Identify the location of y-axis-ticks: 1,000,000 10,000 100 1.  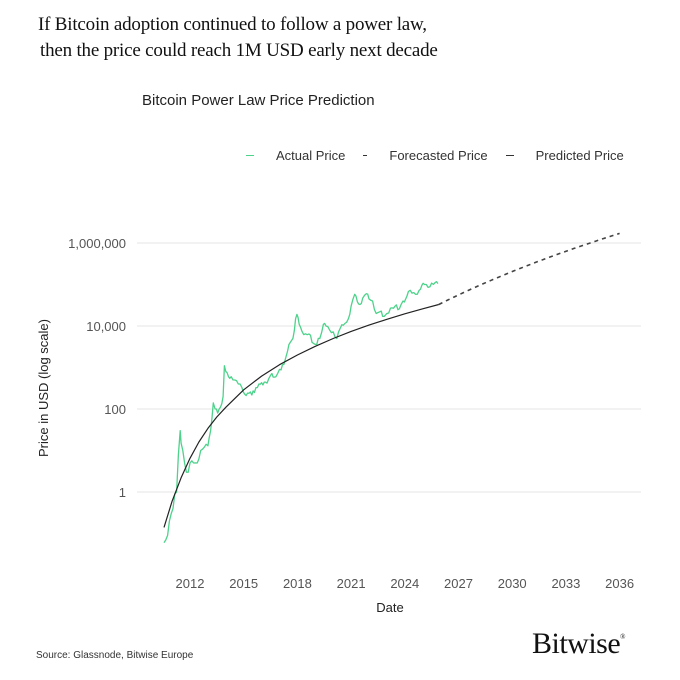
(97, 368).